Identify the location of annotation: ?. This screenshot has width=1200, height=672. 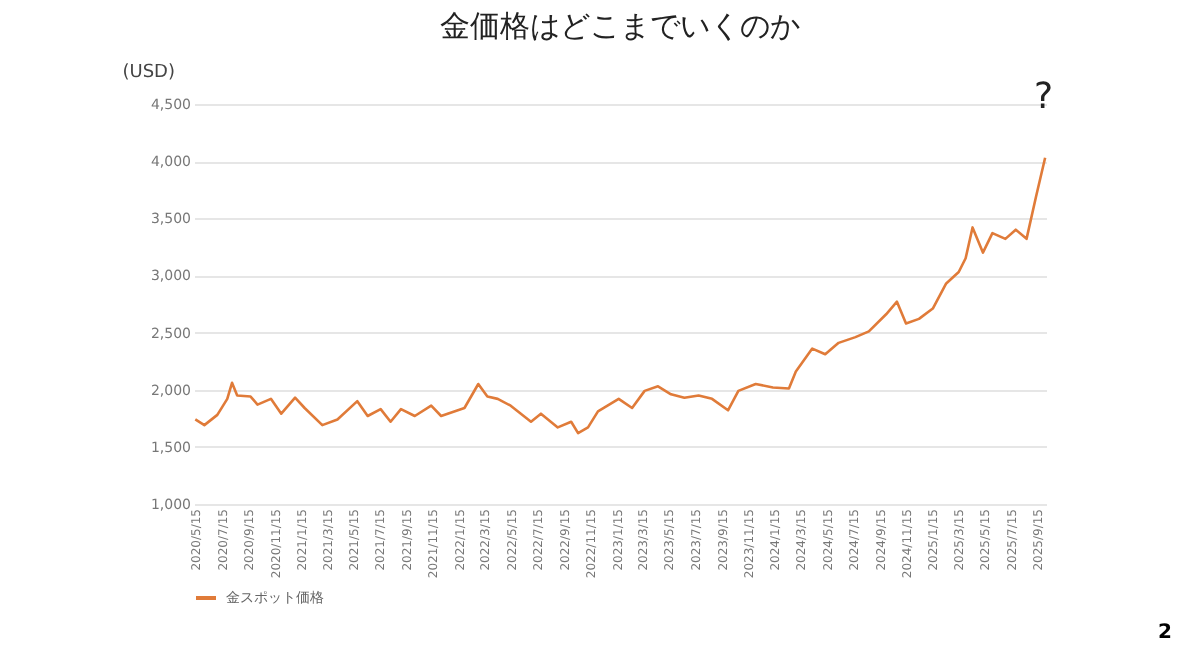
(1044, 97).